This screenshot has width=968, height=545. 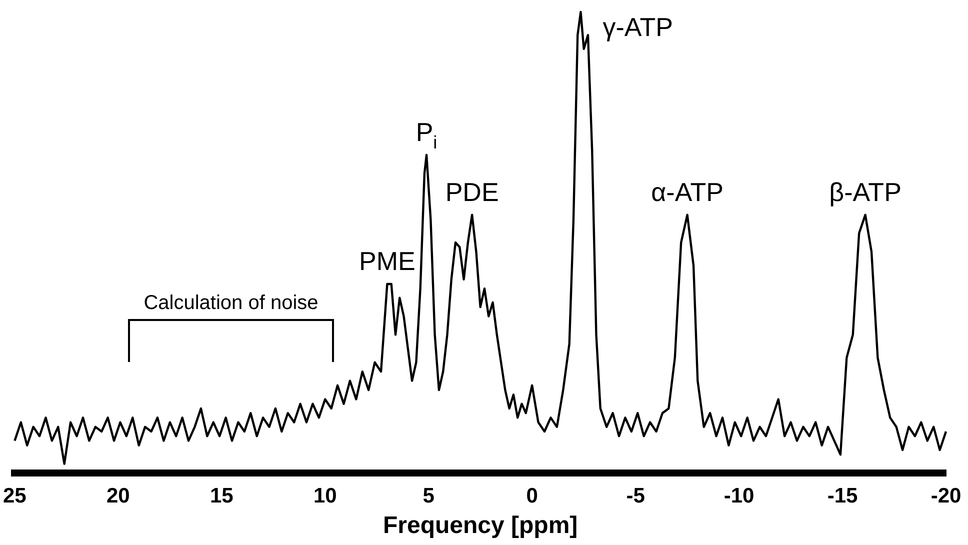 I want to click on x-tick-label: 20, so click(x=118, y=496).